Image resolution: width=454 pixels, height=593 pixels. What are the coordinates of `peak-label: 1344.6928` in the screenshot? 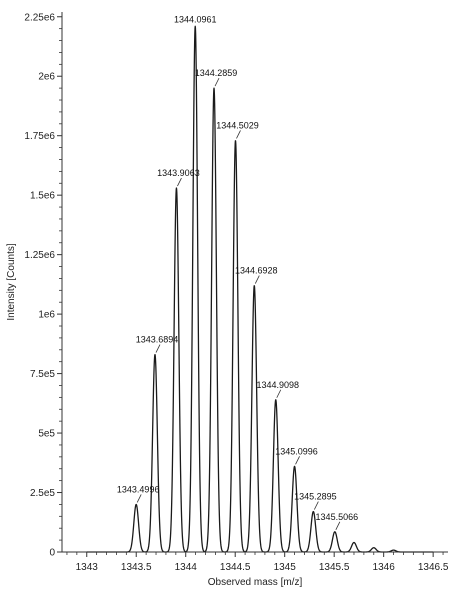 It's located at (256, 271).